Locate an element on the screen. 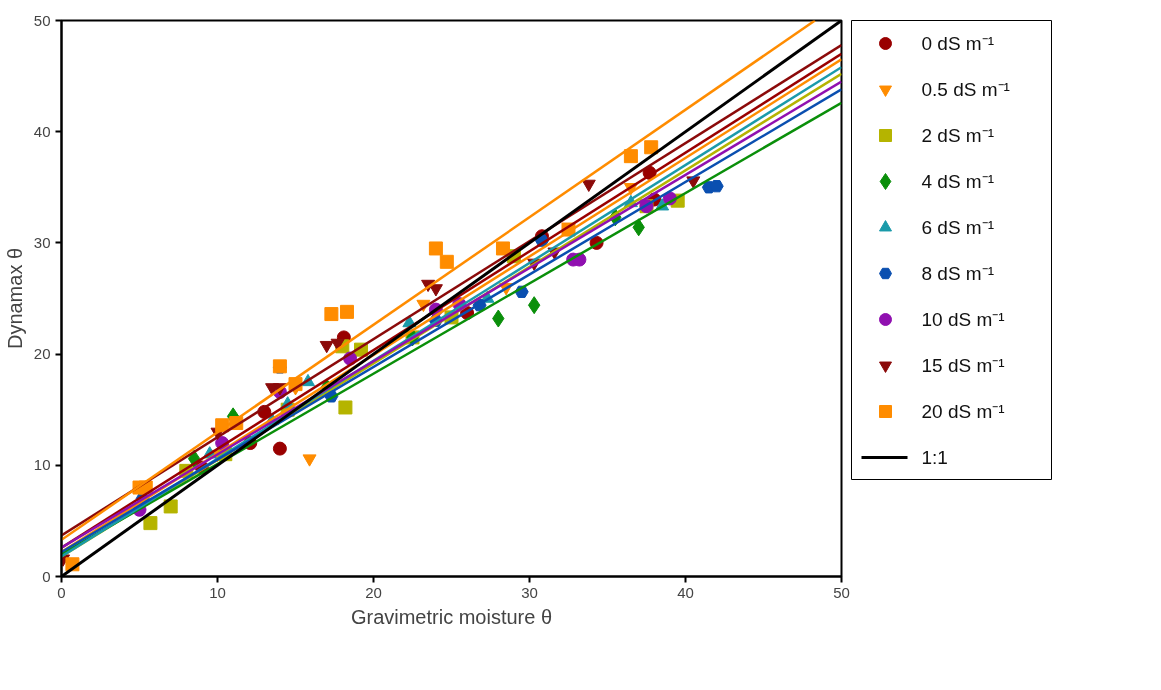 This screenshot has width=1161, height=690. y-tick-label: 30 is located at coordinates (42, 242).